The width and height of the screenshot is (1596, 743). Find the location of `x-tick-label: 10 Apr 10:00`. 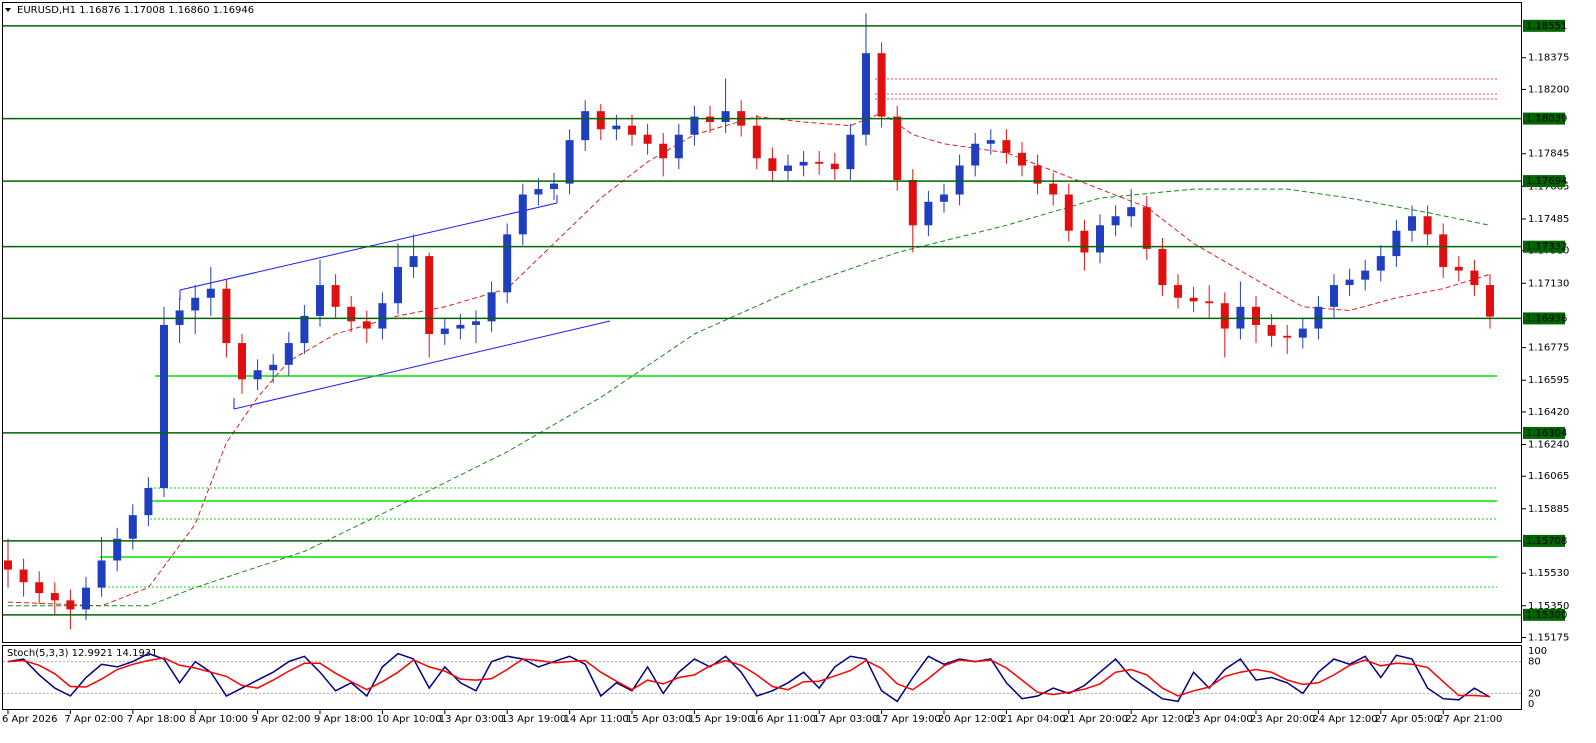

x-tick-label: 10 Apr 10:00 is located at coordinates (408, 719).